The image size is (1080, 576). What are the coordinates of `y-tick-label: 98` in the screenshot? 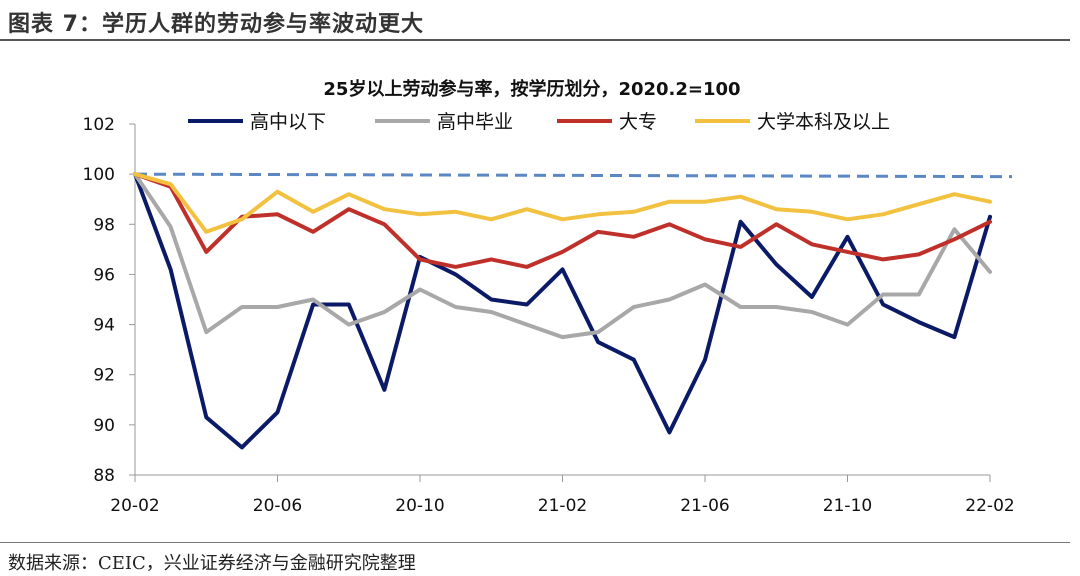 It's located at (104, 225).